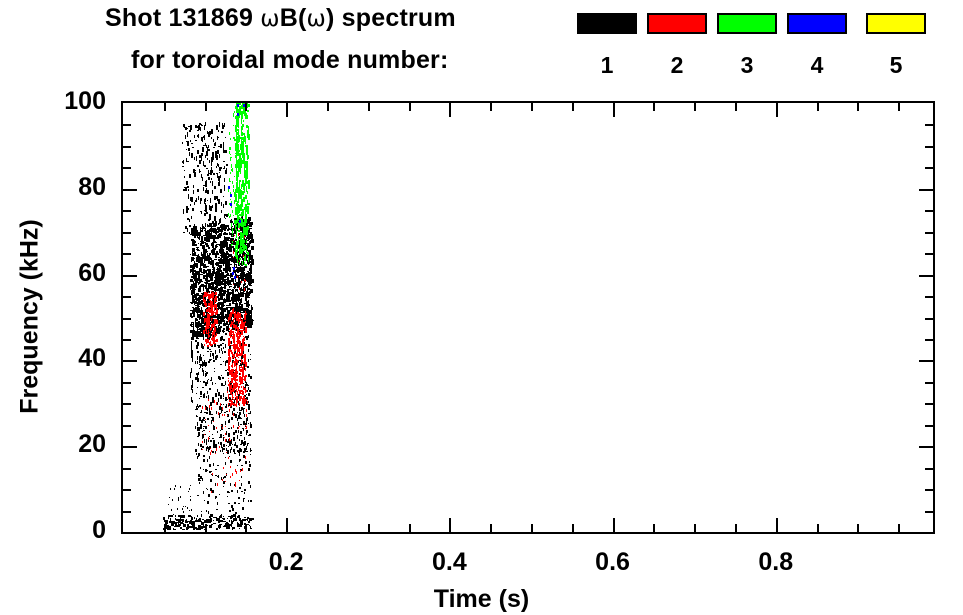 Image resolution: width=963 pixels, height=615 pixels. I want to click on x-tick-top-0.25, so click(327, 107).